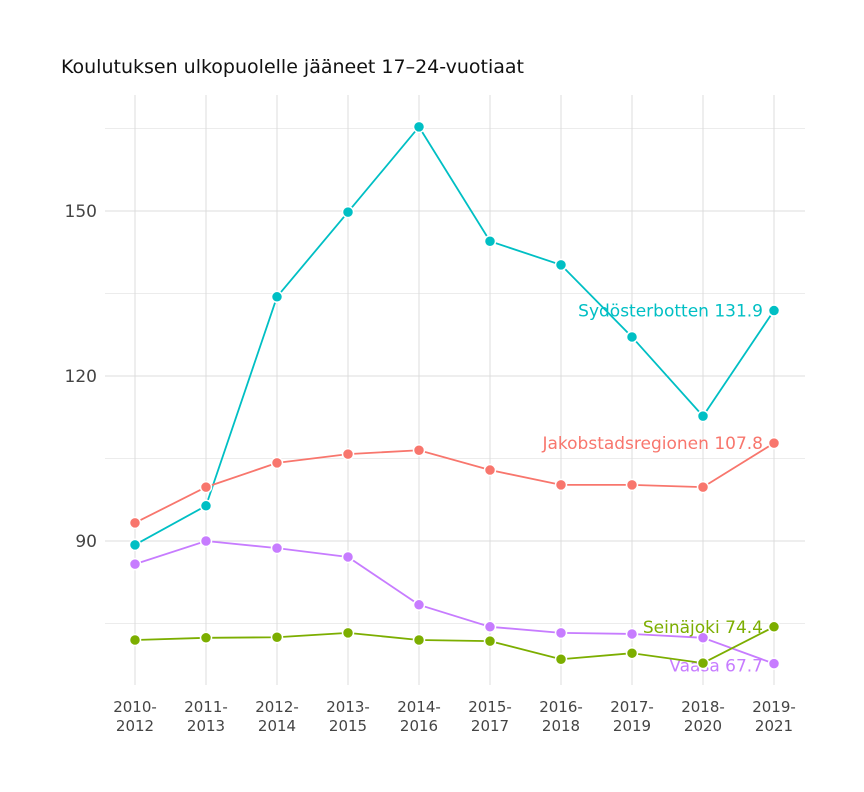 The height and width of the screenshot is (792, 864). What do you see at coordinates (135, 726) in the screenshot?
I see `x-tick-label: 2012` at bounding box center [135, 726].